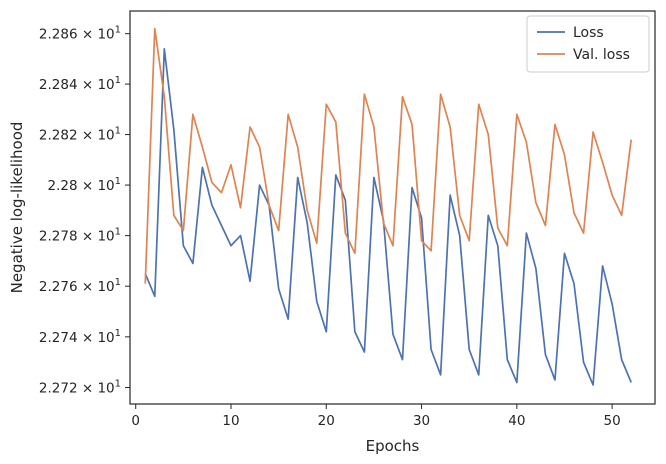  I want to click on y-tick-mantissa: 2.28, so click(62, 186).